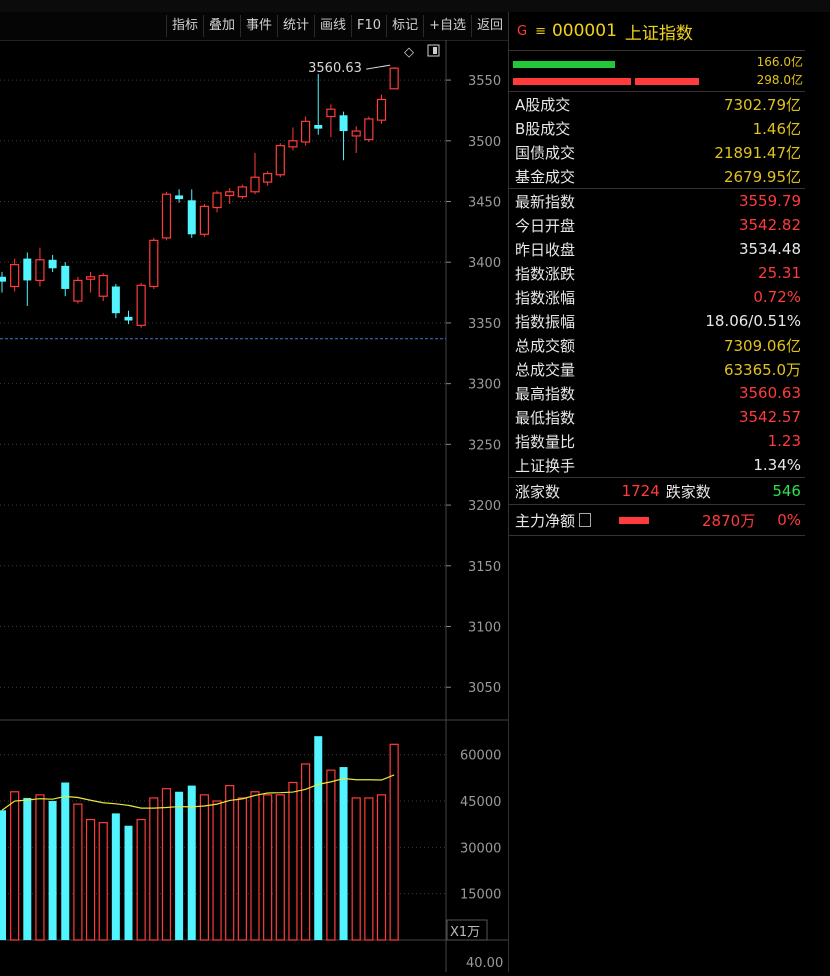  Describe the element at coordinates (184, 26) in the screenshot. I see `toolbar-button-0: 指标` at that location.